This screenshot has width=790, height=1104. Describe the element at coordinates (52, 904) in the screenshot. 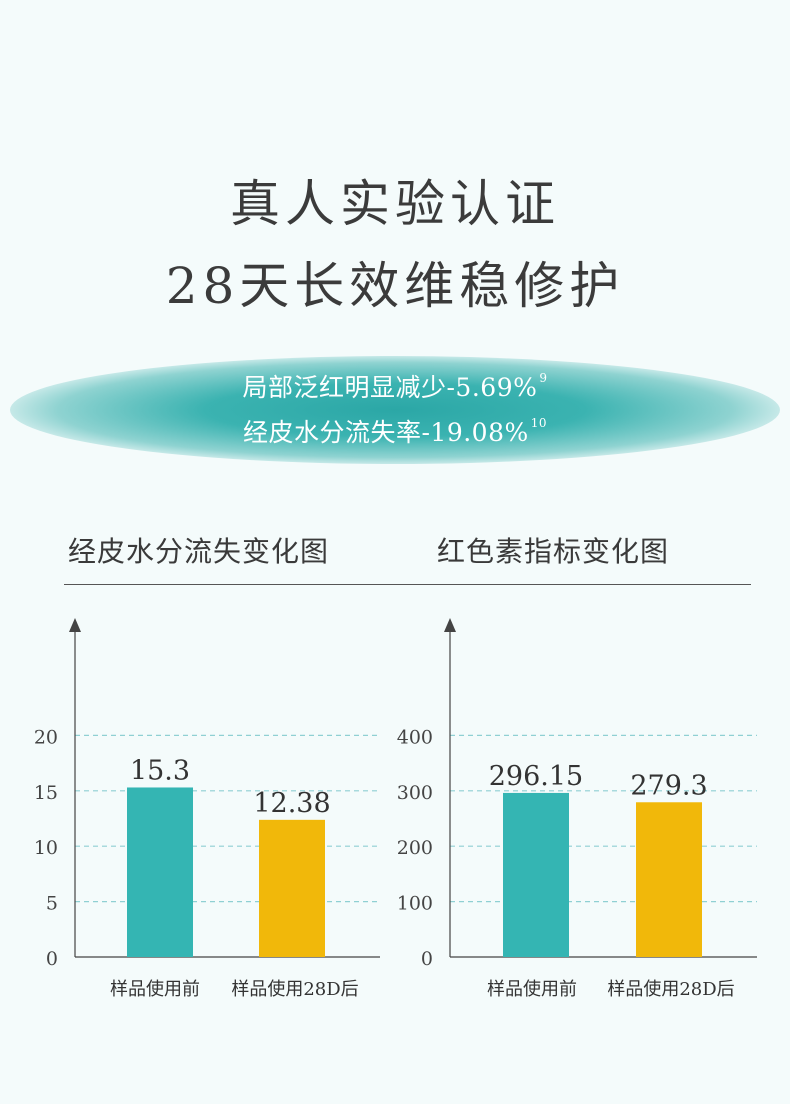

I see `y-tick-label: 5` at that location.